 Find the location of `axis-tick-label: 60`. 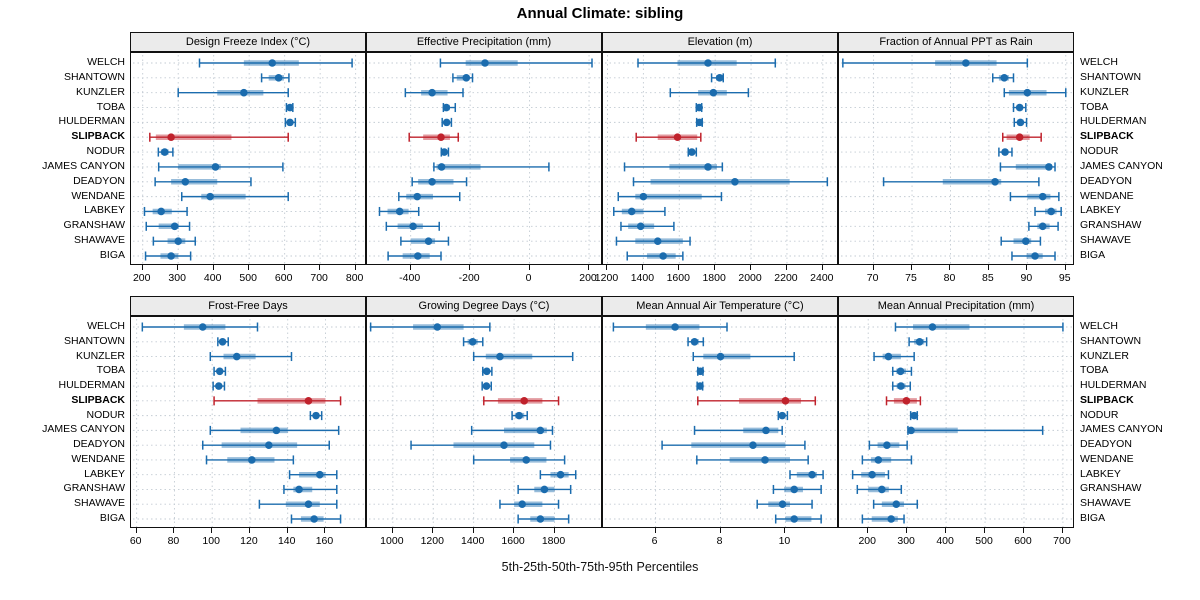

axis-tick-label: 60 is located at coordinates (135, 541).